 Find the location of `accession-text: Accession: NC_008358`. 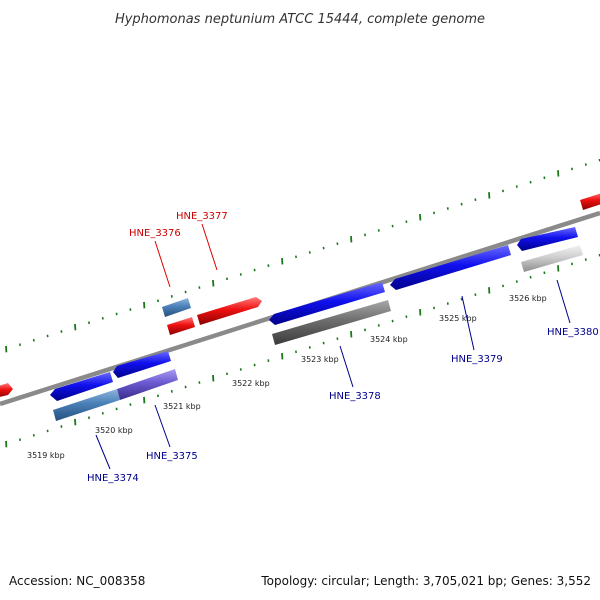

accession-text: Accession: NC_008358 is located at coordinates (77, 581).